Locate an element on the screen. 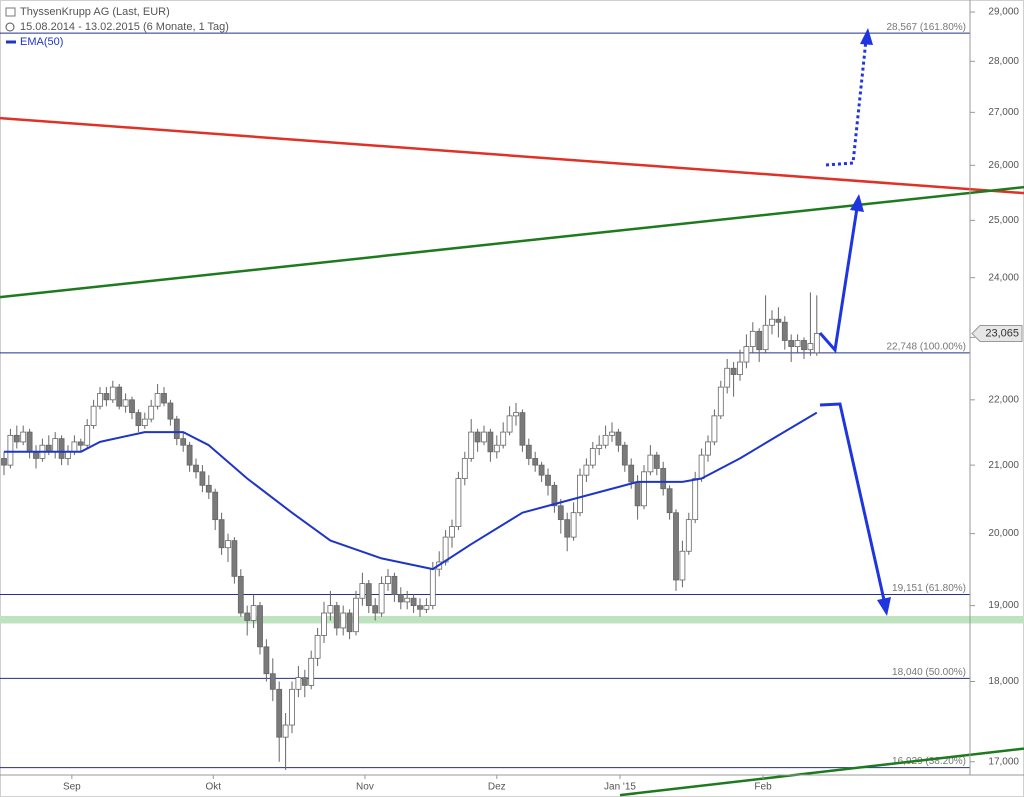 The height and width of the screenshot is (797, 1024). trendline is located at coordinates (512, 155).